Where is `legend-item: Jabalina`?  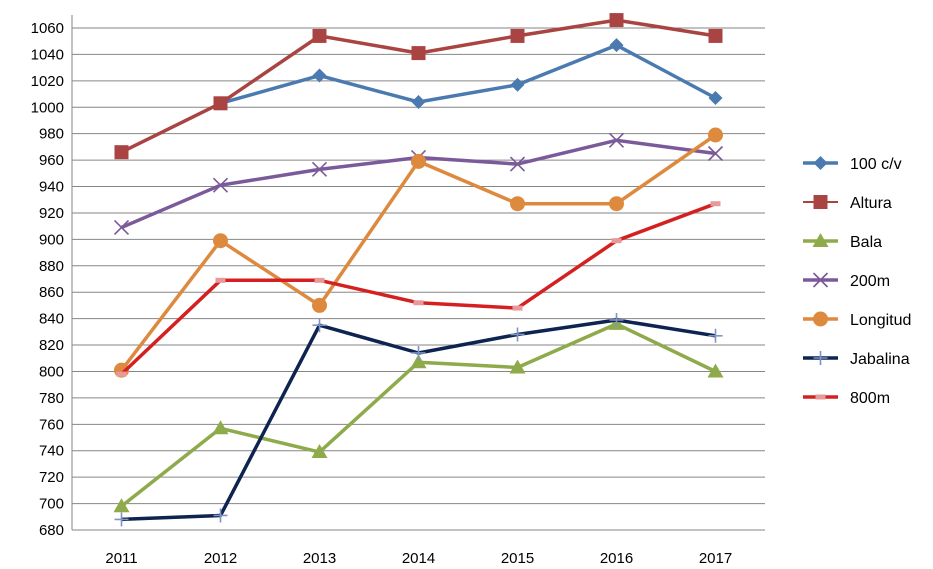 legend-item: Jabalina is located at coordinates (856, 359).